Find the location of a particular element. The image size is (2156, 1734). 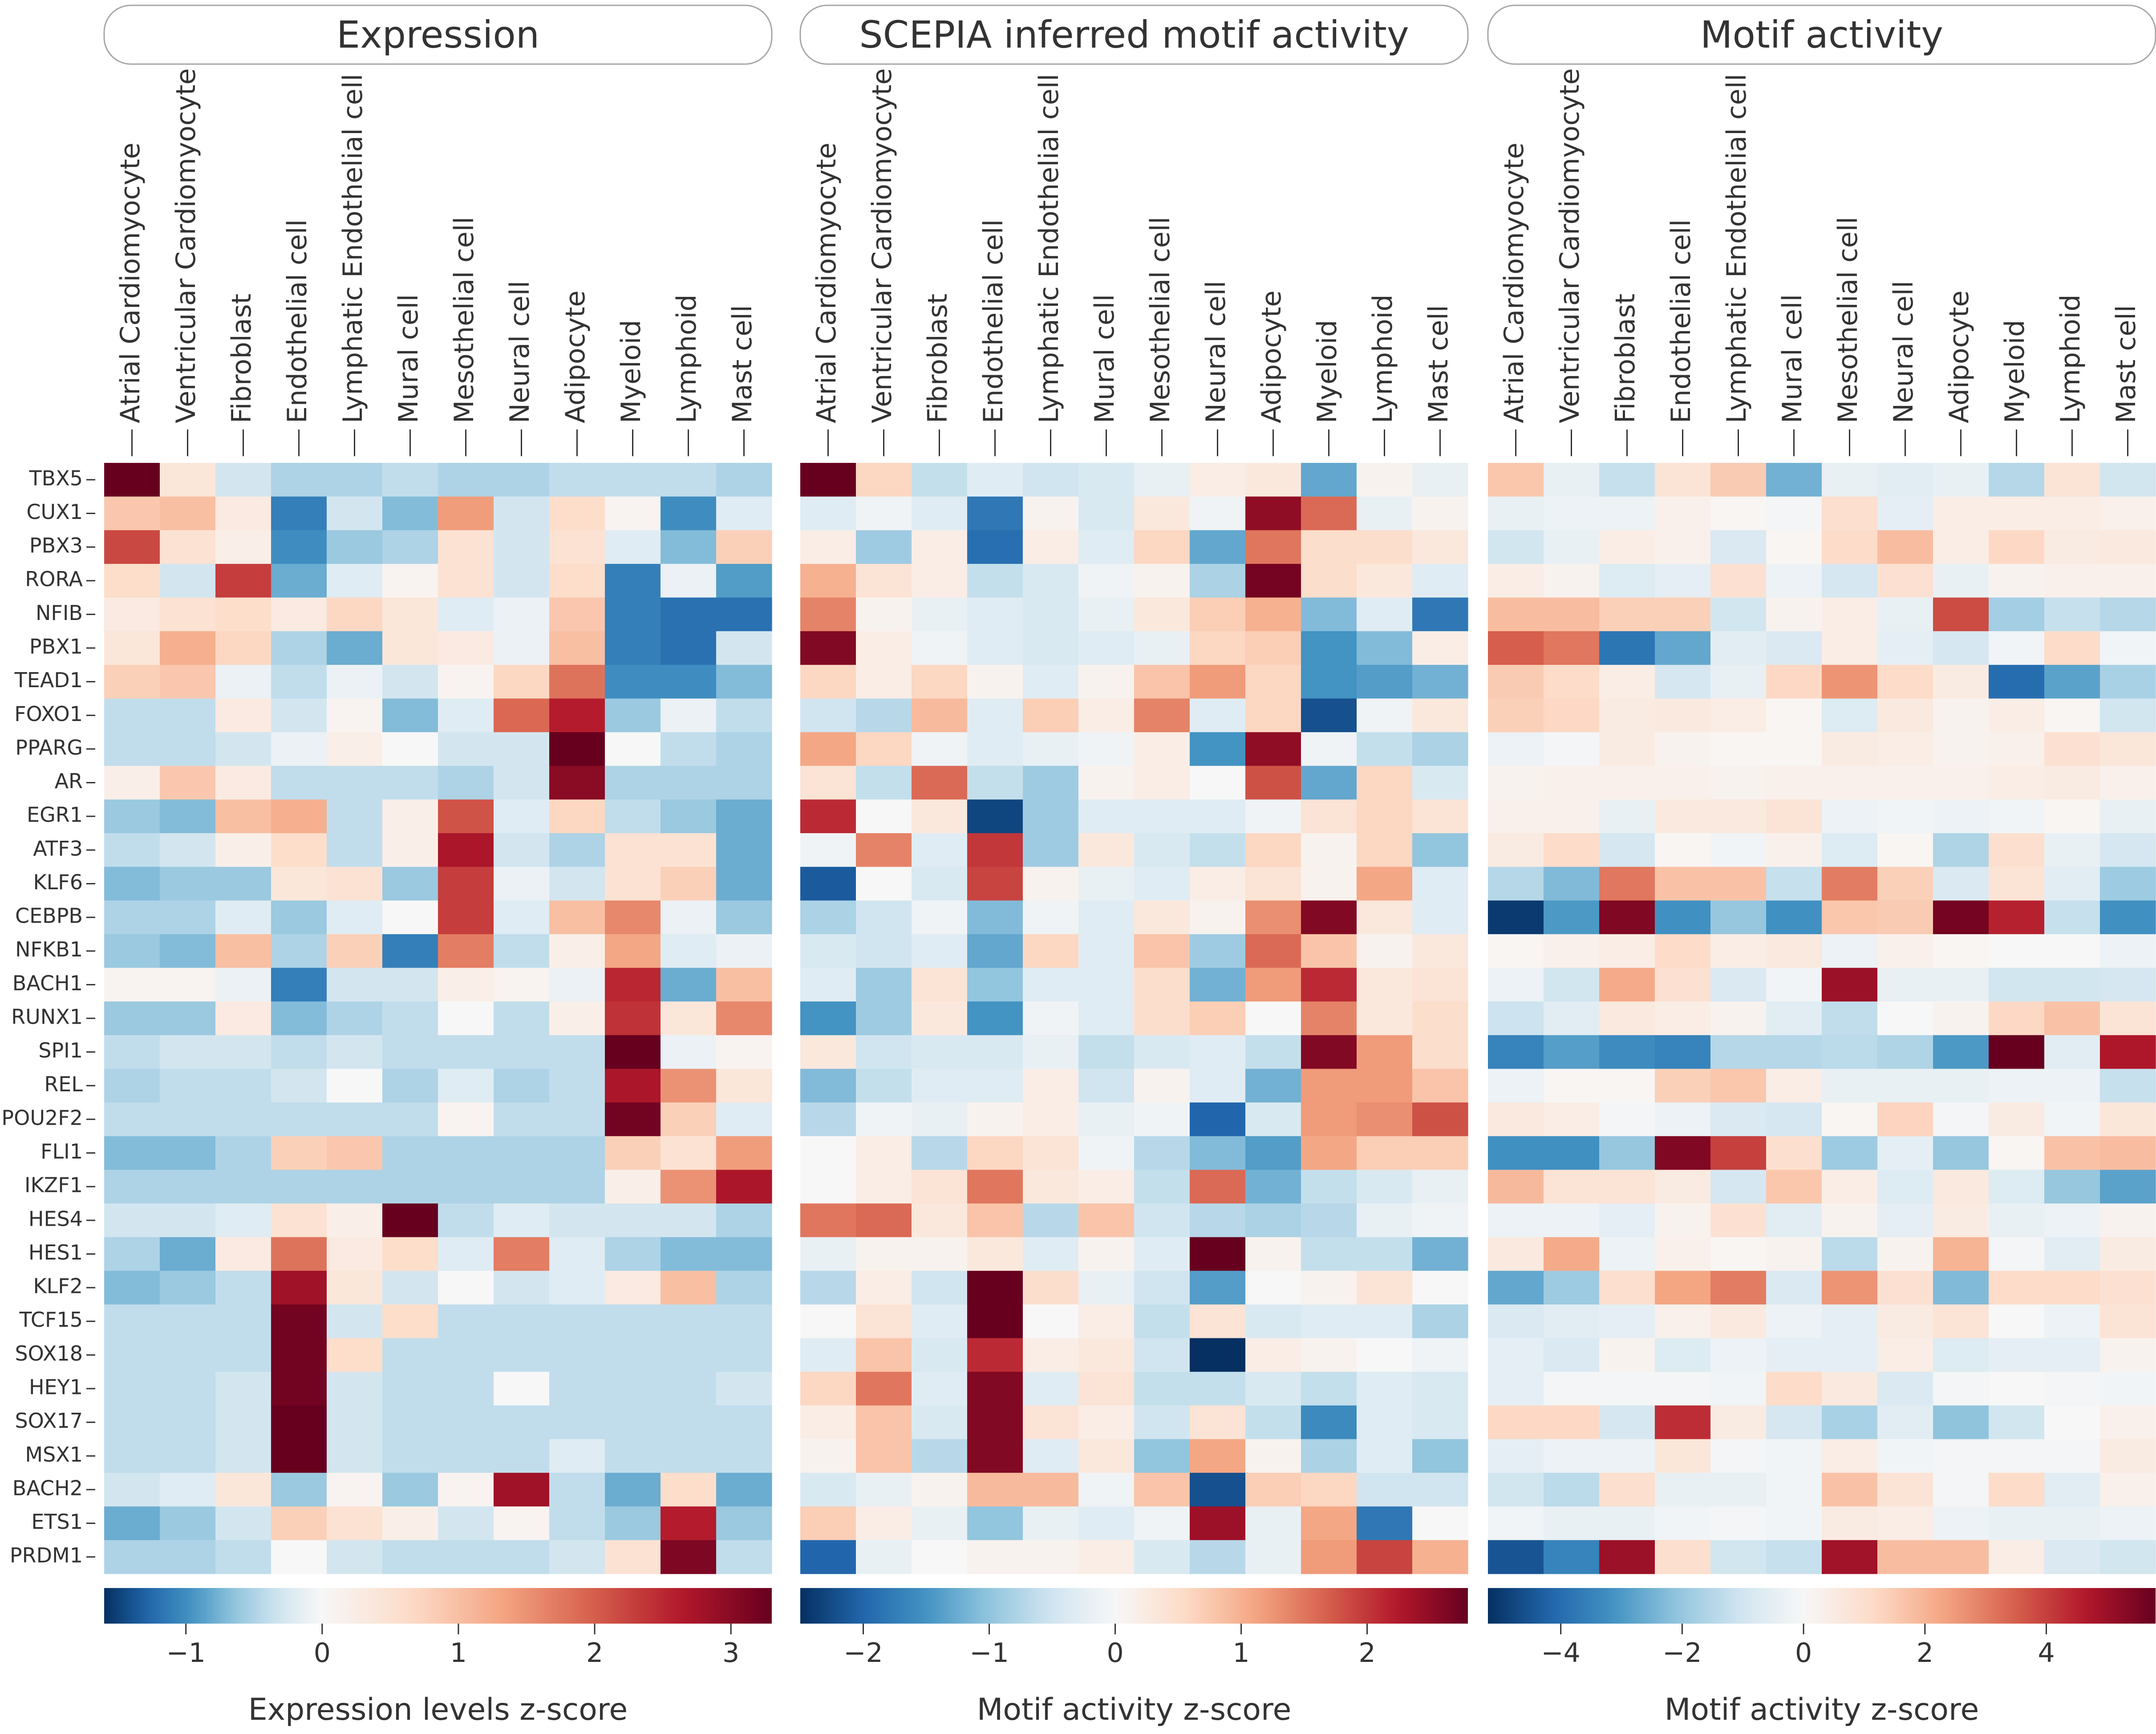

column-label: Mast cell is located at coordinates (2126, 364).